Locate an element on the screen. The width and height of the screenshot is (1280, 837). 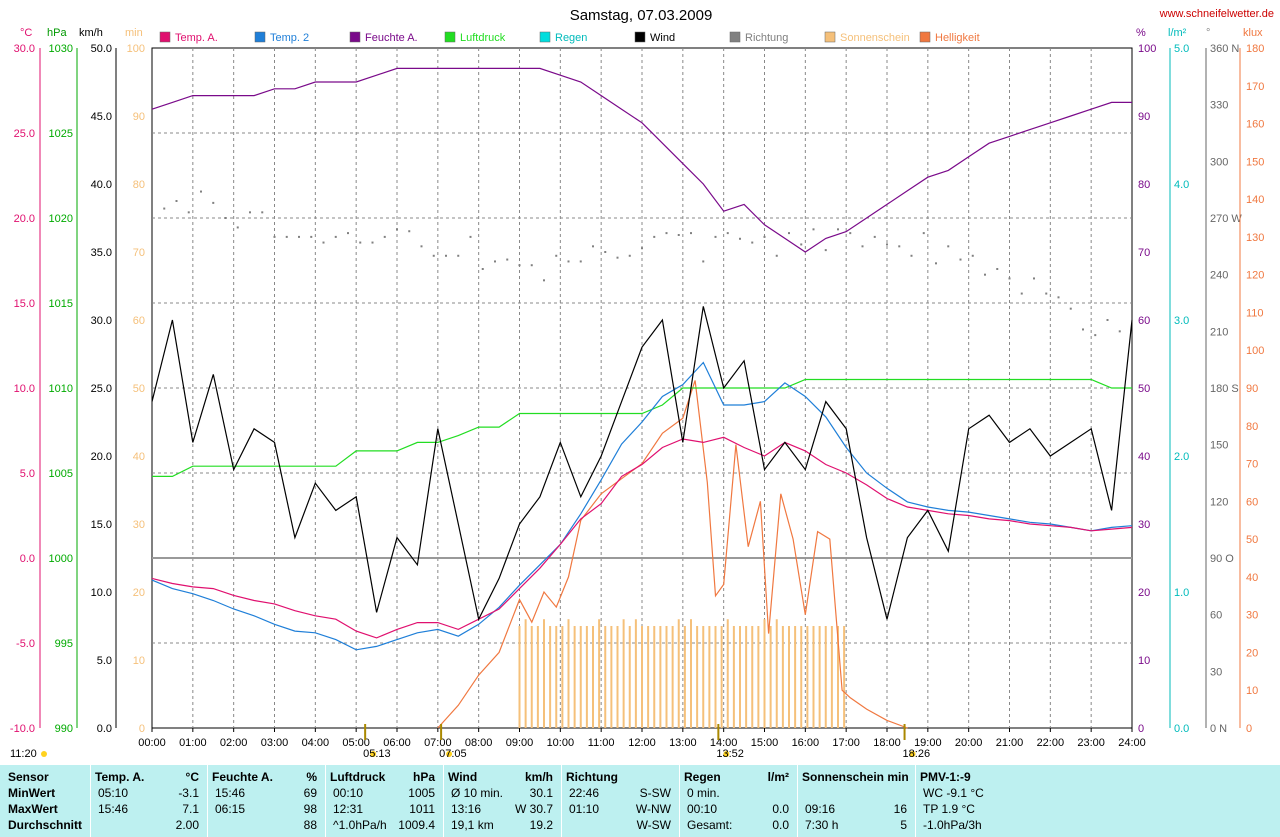
legend-label: Helligkeit is located at coordinates (957, 38).